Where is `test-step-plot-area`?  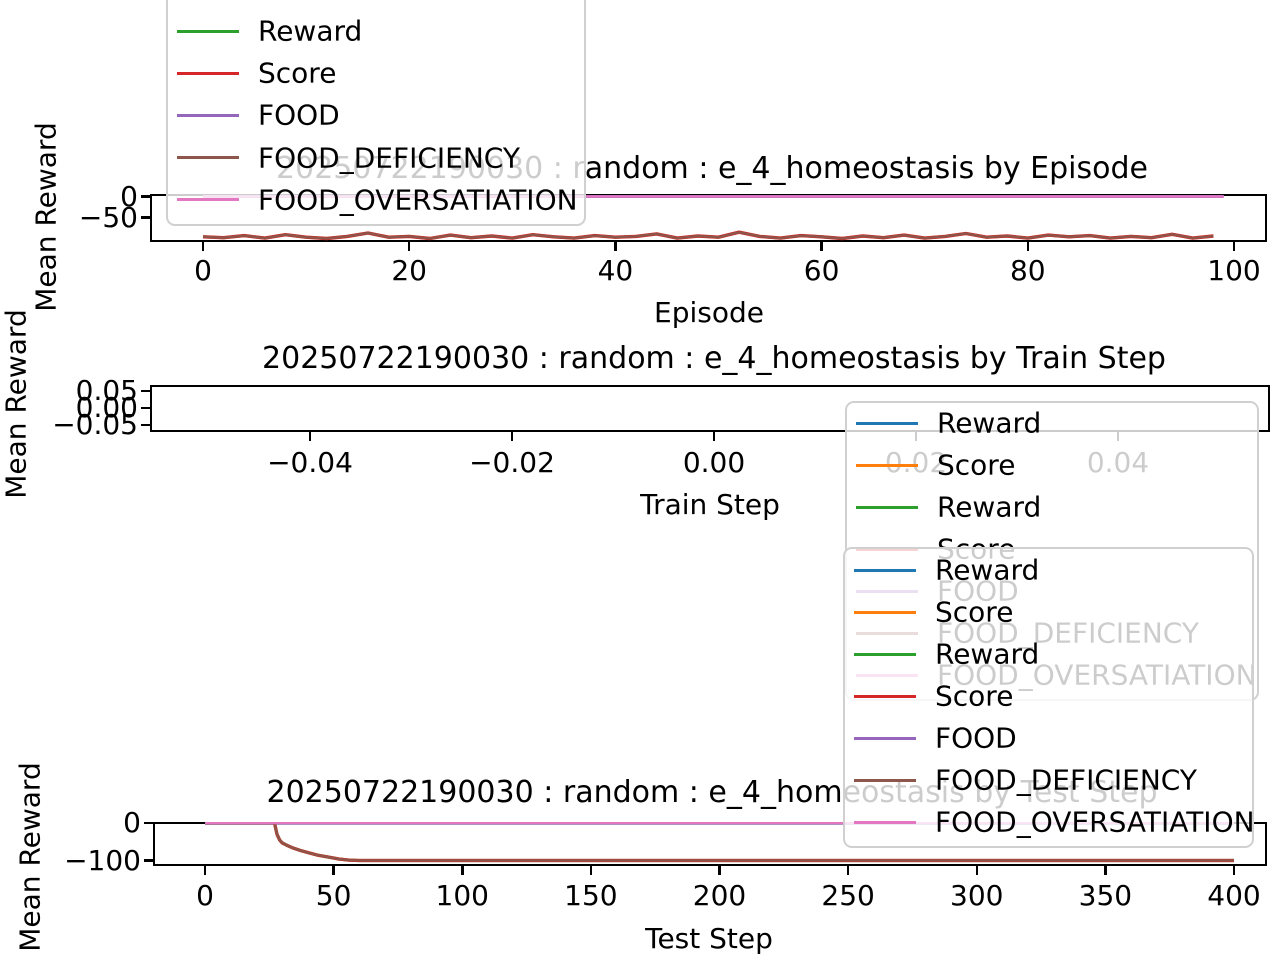
test-step-plot-area is located at coordinates (710, 844).